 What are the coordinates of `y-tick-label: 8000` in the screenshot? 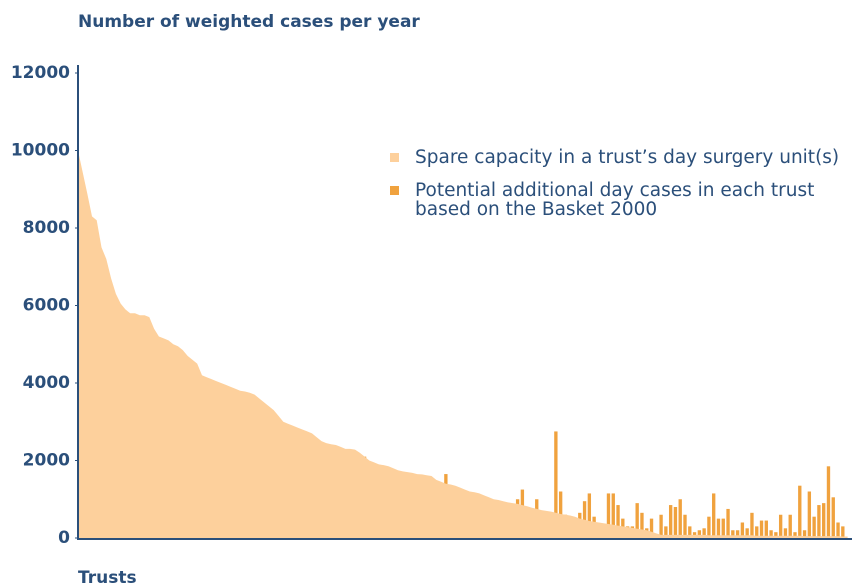 It's located at (46, 228).